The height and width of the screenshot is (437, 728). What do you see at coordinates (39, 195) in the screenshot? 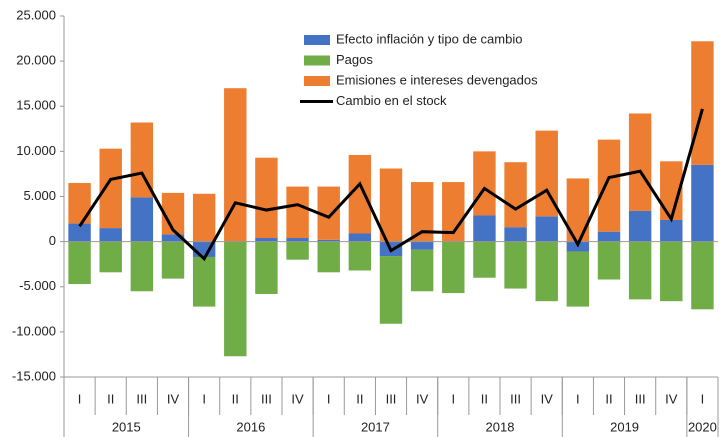
I see `y-tick-label: 5.000` at bounding box center [39, 195].